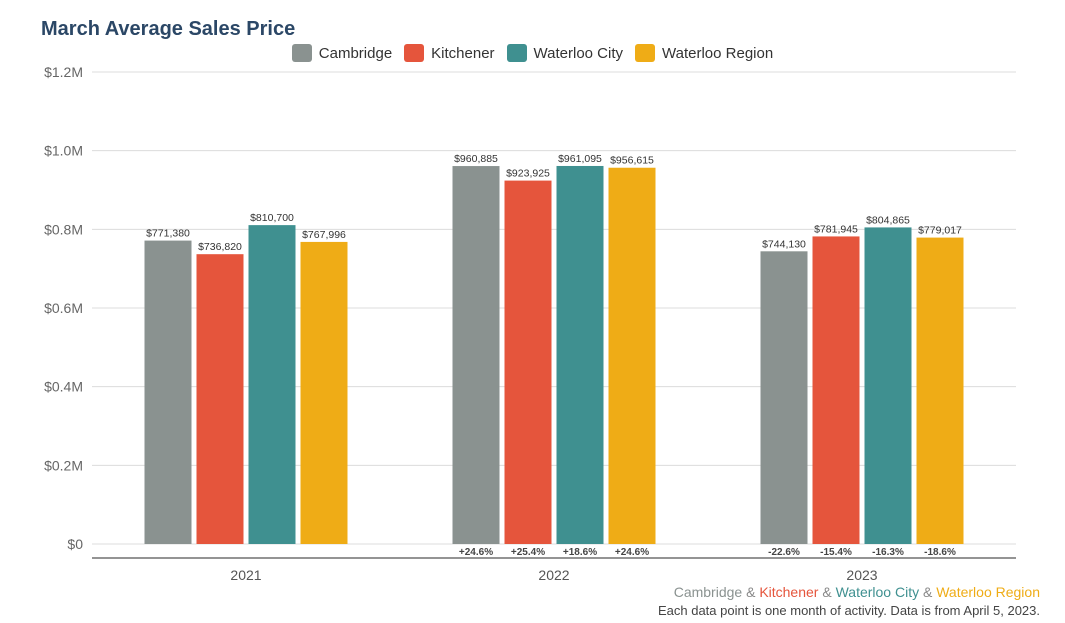 This screenshot has height=623, width=1065. I want to click on bar-change-label: -22.6%, so click(784, 552).